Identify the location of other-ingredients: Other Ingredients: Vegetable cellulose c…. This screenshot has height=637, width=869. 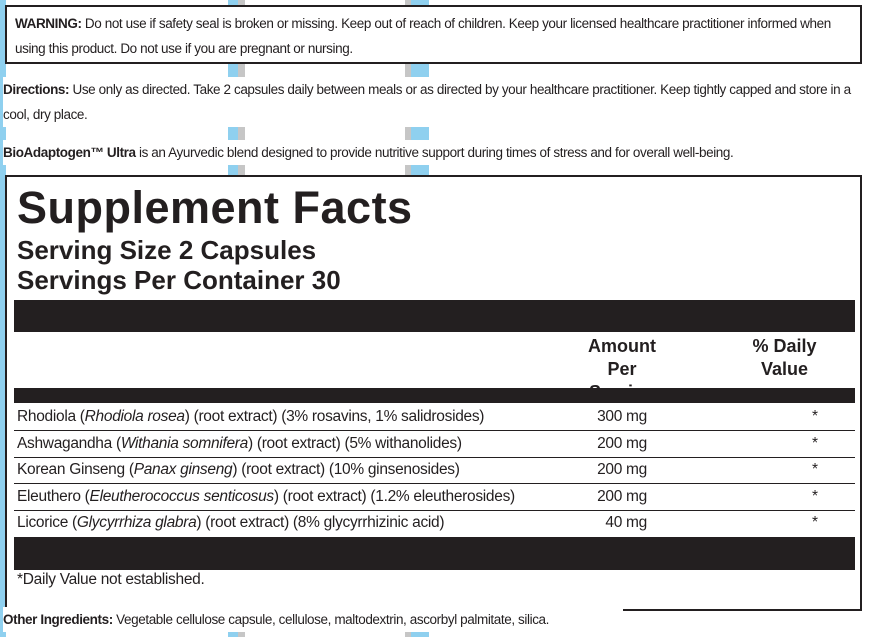
(313, 619).